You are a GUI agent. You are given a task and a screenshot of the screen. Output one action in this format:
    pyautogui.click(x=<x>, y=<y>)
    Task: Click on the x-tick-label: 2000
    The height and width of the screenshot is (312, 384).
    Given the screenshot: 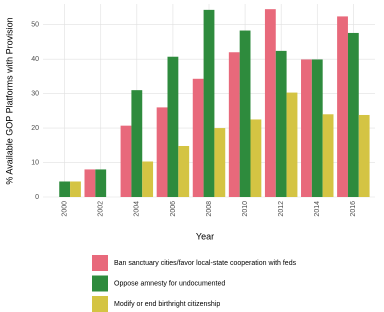 What is the action you would take?
    pyautogui.click(x=64, y=209)
    